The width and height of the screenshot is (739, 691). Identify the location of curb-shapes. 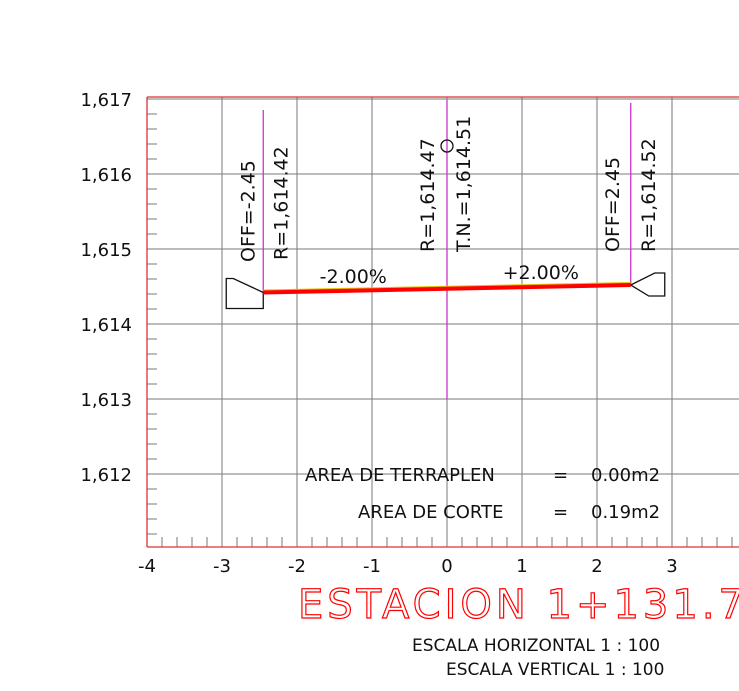
(445, 291).